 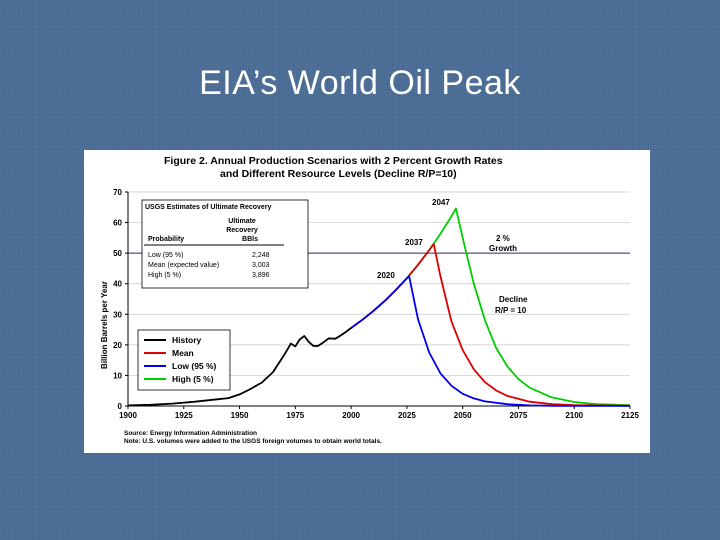 I want to click on legend-label: Low (95 %), so click(x=194, y=366).